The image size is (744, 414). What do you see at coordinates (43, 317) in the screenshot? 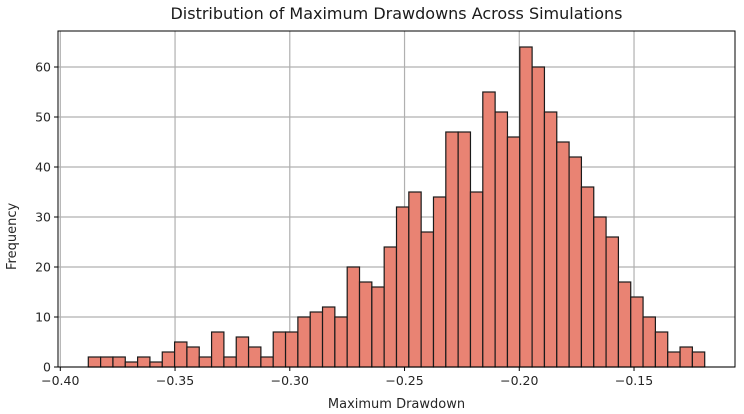
I see `y-tick-label: 10` at bounding box center [43, 317].